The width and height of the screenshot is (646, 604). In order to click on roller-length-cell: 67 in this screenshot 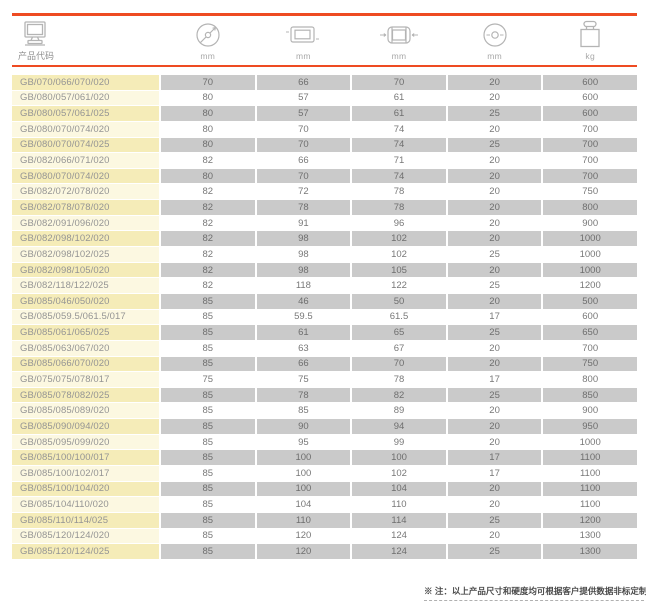, I will do `click(399, 348)`.